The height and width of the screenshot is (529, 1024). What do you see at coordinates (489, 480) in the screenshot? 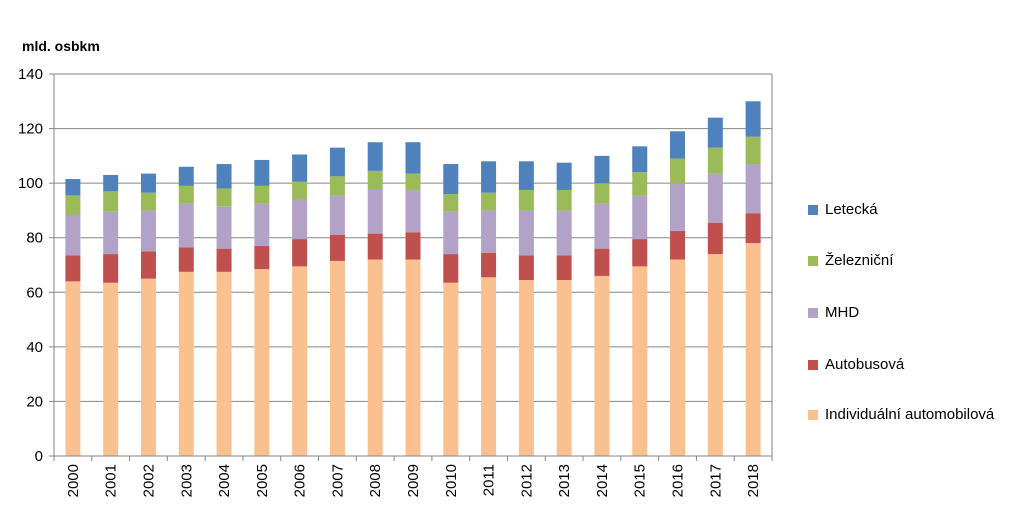
I see `x-tick-label: 2011` at bounding box center [489, 480].